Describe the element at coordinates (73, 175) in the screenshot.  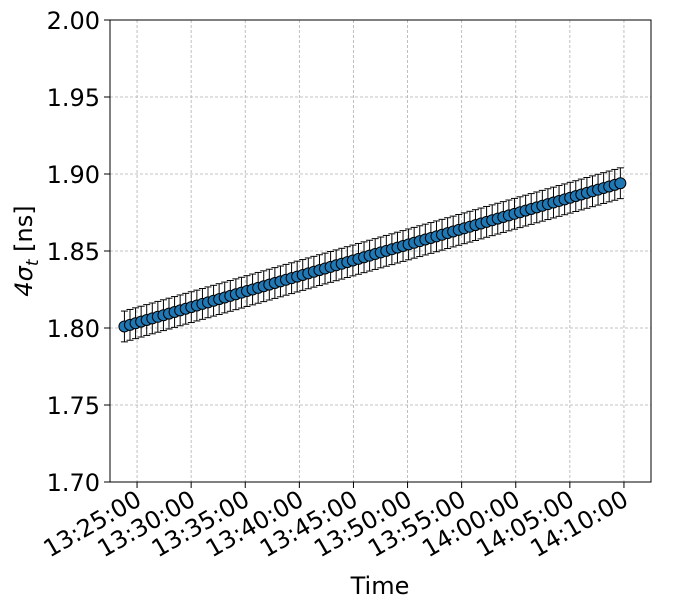
I see `y-tick-label: 1.90` at that location.